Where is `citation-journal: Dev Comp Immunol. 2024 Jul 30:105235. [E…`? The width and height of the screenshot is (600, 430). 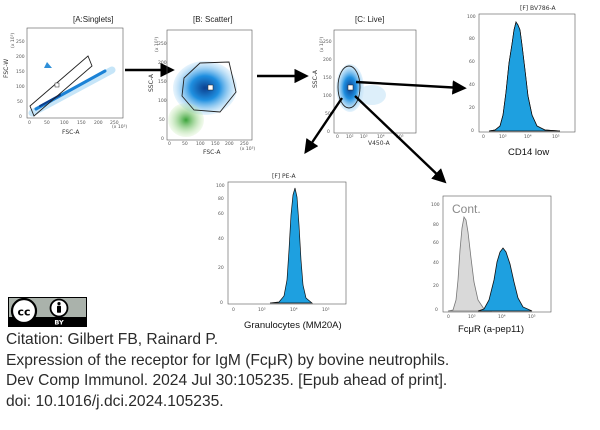
citation-journal: Dev Comp Immunol. 2024 Jul 30:105235. [E… is located at coordinates (227, 381).